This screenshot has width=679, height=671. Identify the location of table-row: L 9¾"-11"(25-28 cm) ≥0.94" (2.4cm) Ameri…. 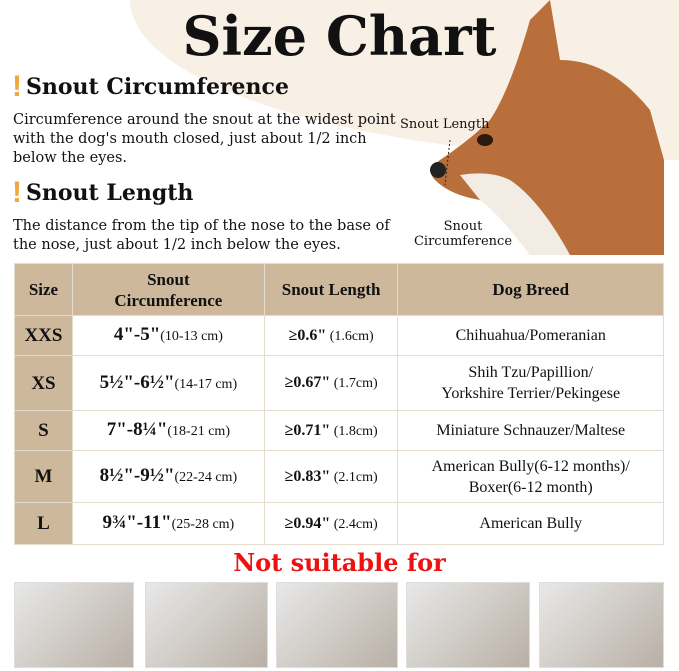
(339, 523).